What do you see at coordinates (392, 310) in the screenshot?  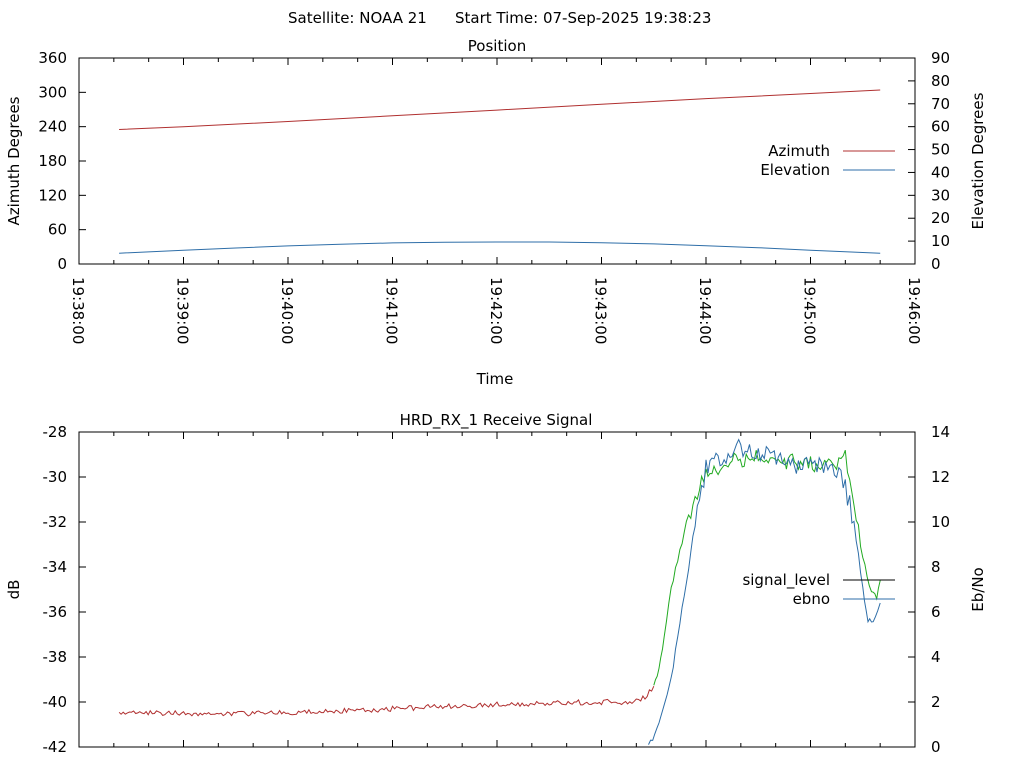 I see `x-tick-label: 19:41:00` at bounding box center [392, 310].